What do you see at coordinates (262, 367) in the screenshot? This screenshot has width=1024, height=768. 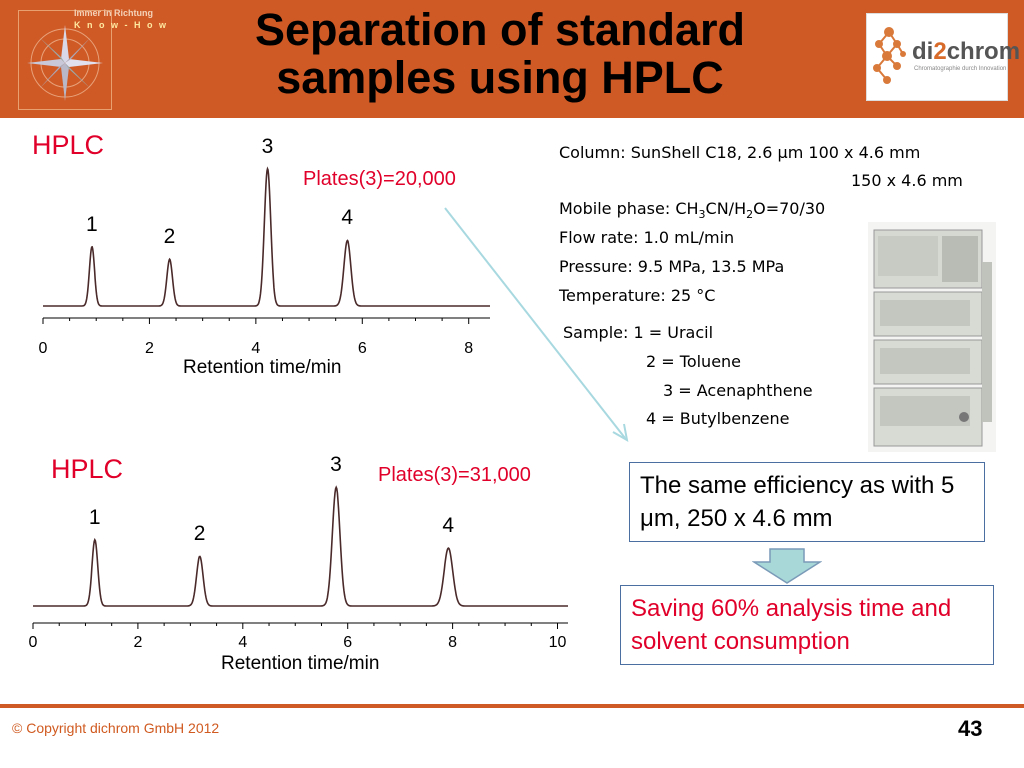 I see `chart1-xlabel: Retention time/min` at bounding box center [262, 367].